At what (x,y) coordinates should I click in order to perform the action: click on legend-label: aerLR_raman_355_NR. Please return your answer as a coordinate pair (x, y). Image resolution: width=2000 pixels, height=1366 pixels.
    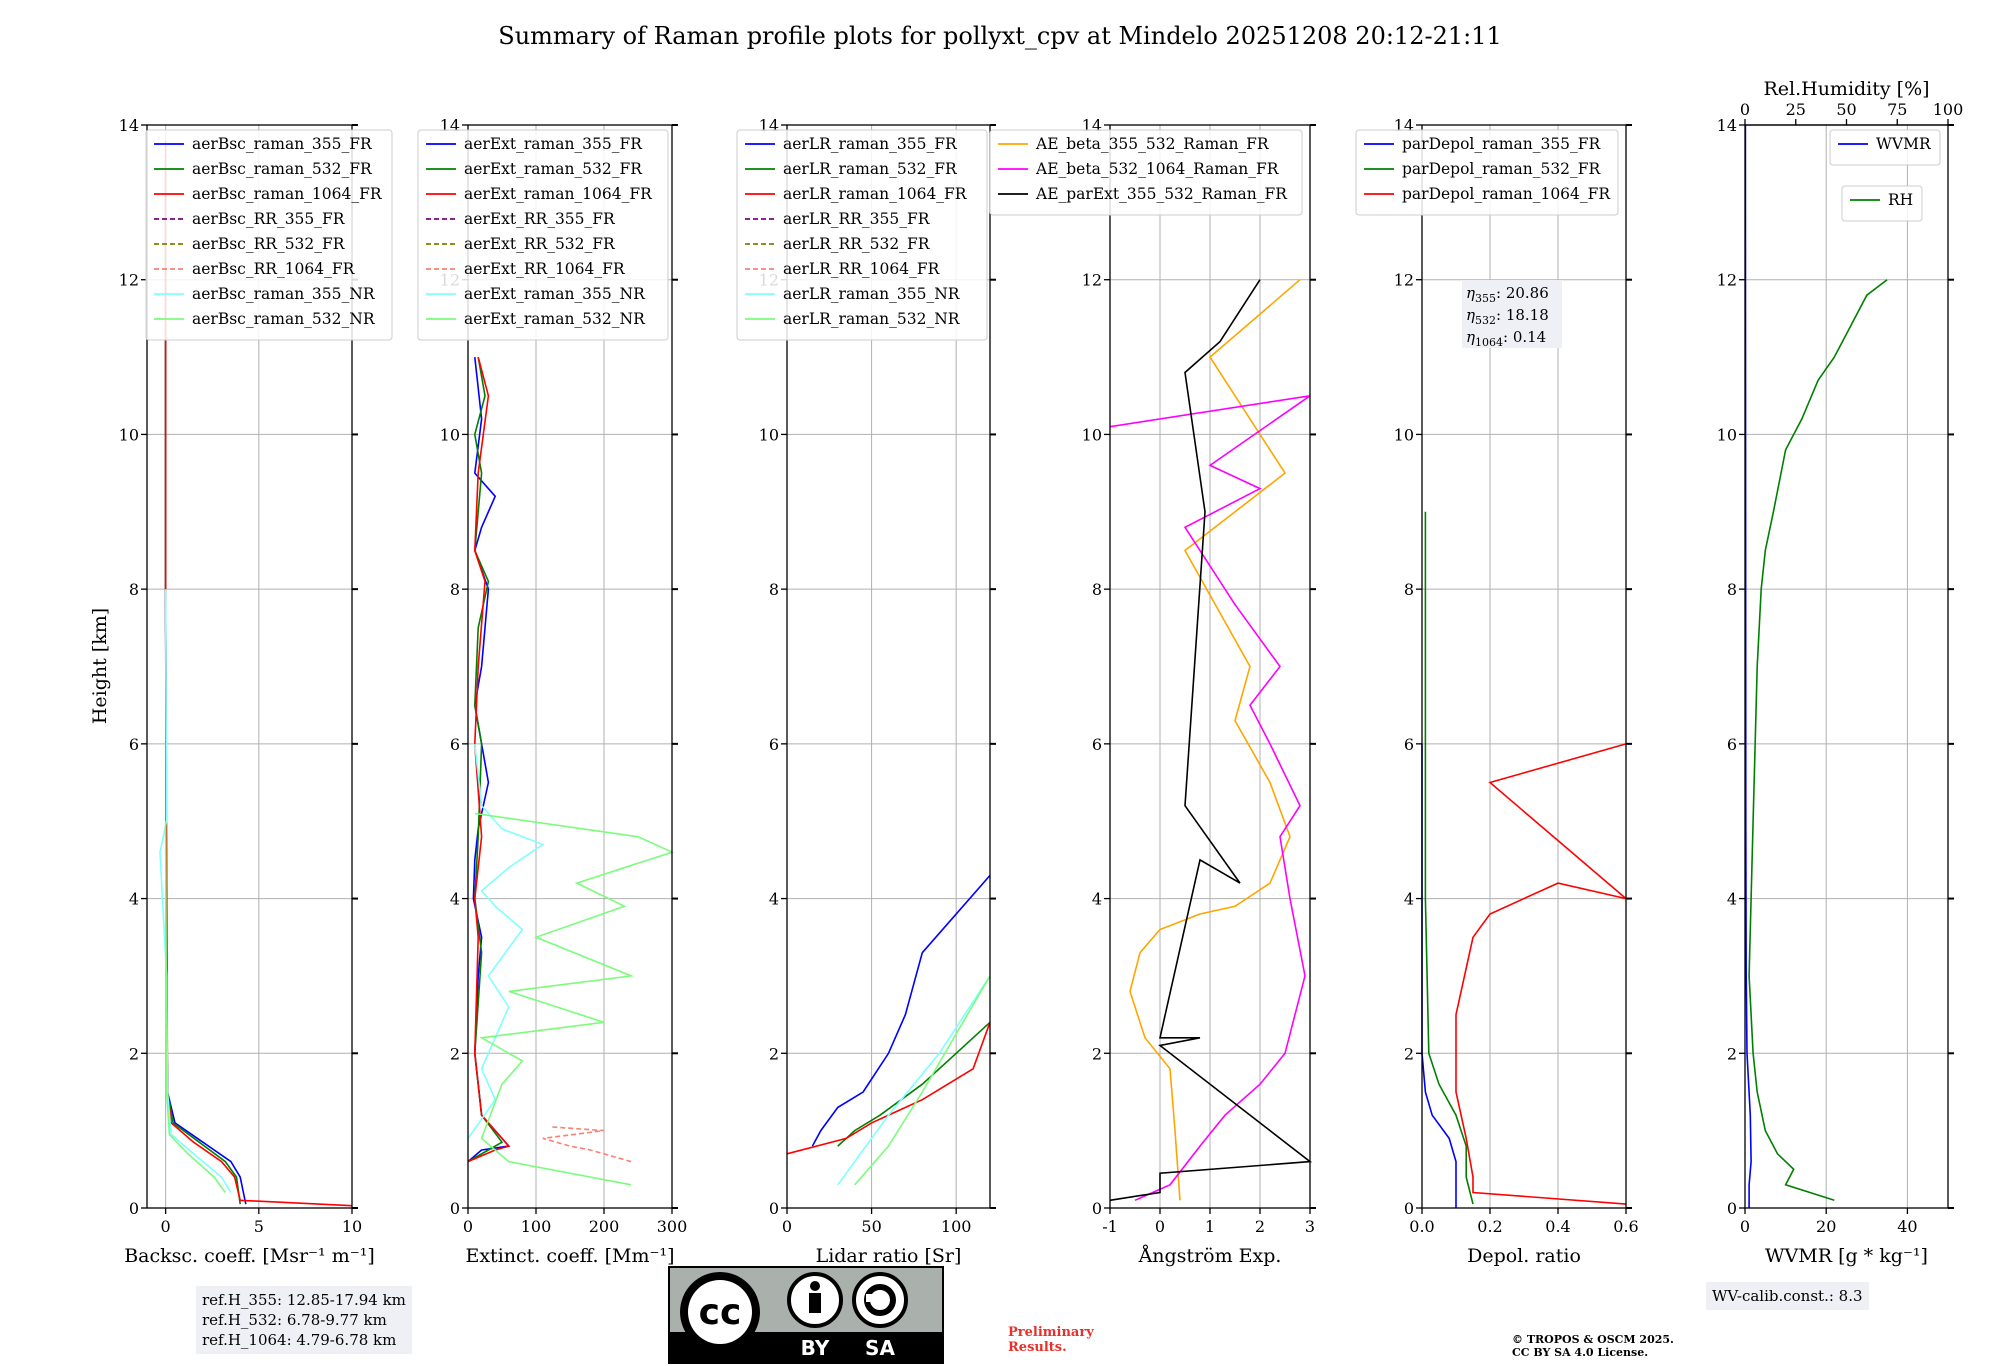
    Looking at the image, I should click on (872, 294).